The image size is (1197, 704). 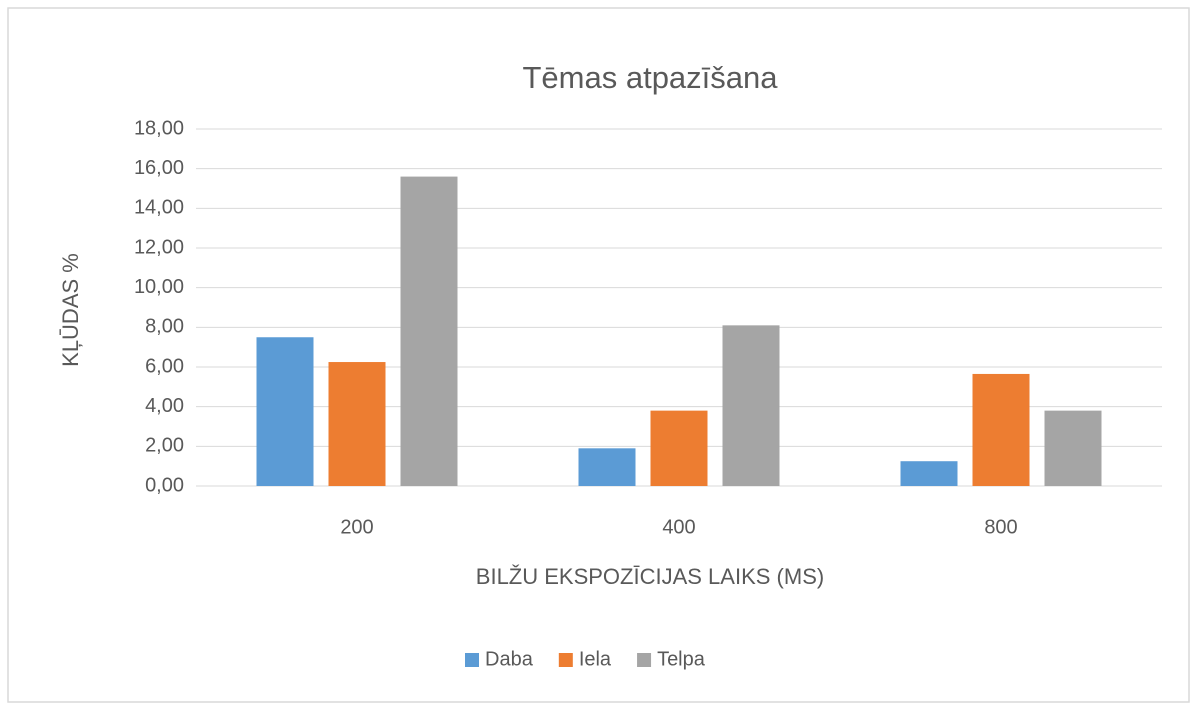 What do you see at coordinates (164, 366) in the screenshot?
I see `y-tick-label: 6,00` at bounding box center [164, 366].